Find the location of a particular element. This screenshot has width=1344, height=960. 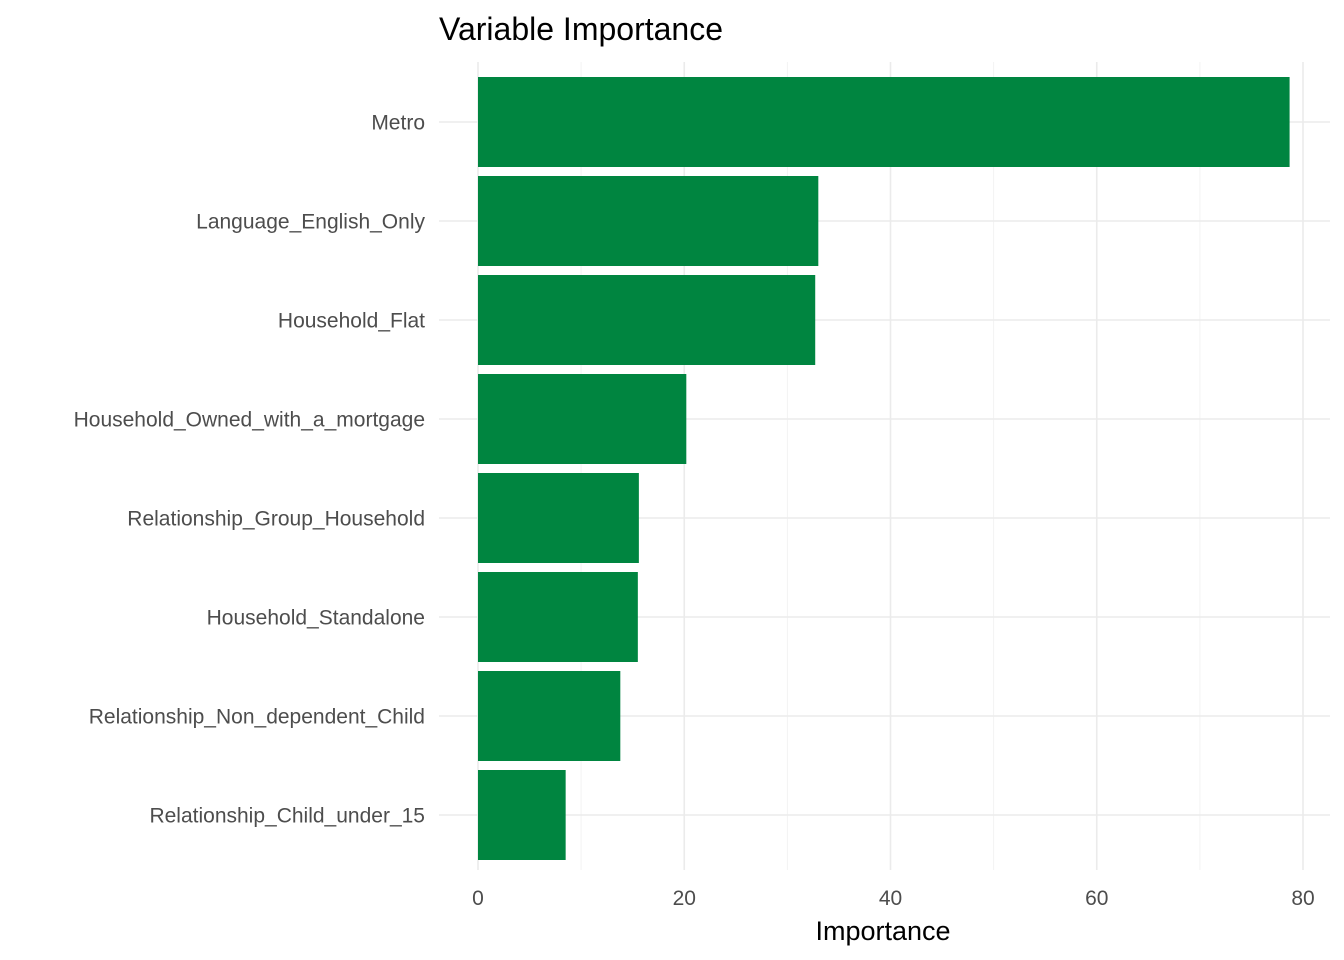

x-tick-label: 60 is located at coordinates (1096, 898).